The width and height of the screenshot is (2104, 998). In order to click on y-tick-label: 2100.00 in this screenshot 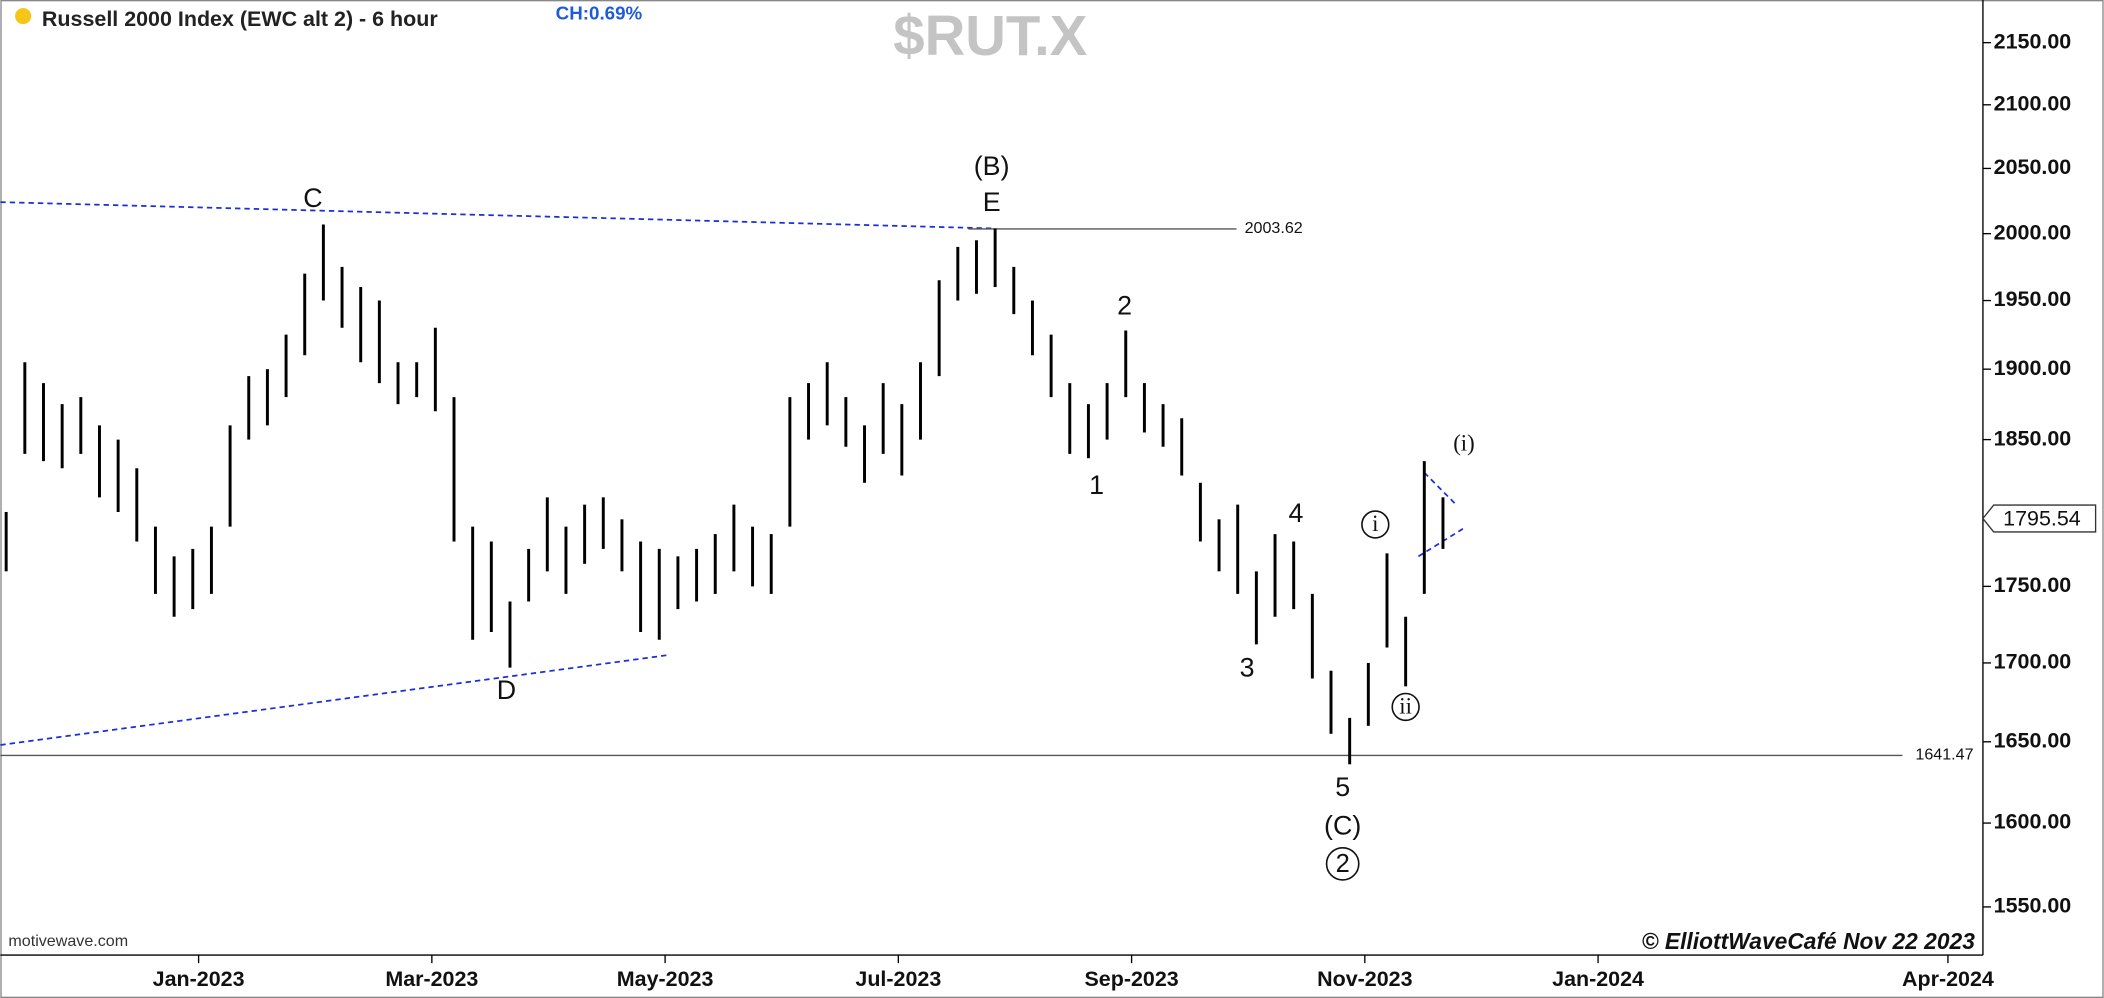, I will do `click(2033, 103)`.